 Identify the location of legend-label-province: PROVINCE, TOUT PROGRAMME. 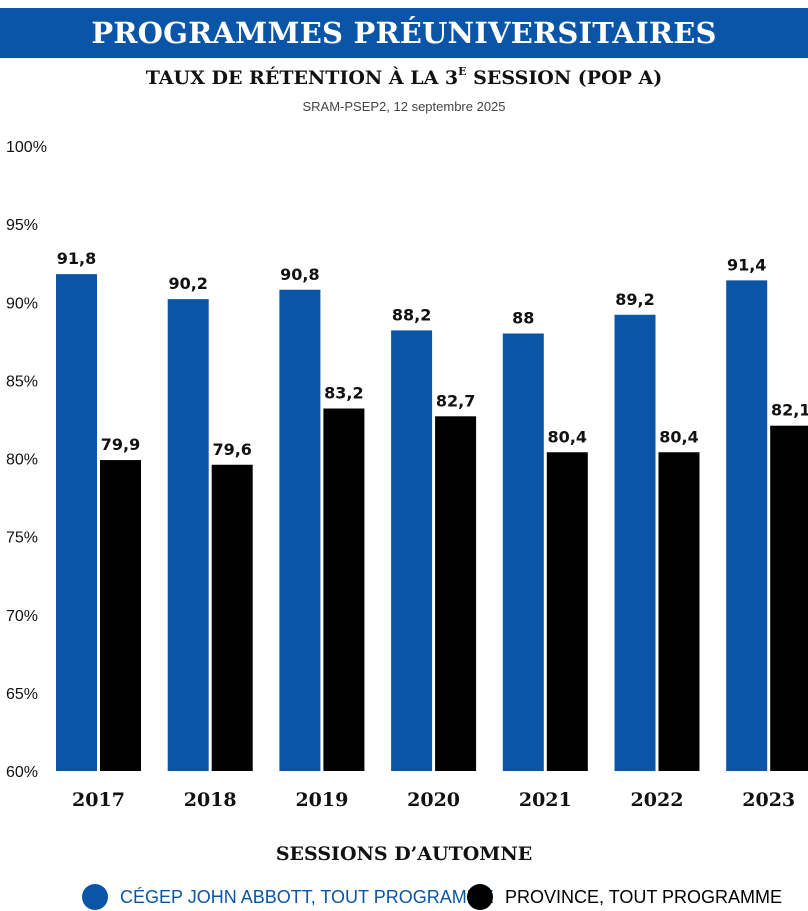
(644, 896).